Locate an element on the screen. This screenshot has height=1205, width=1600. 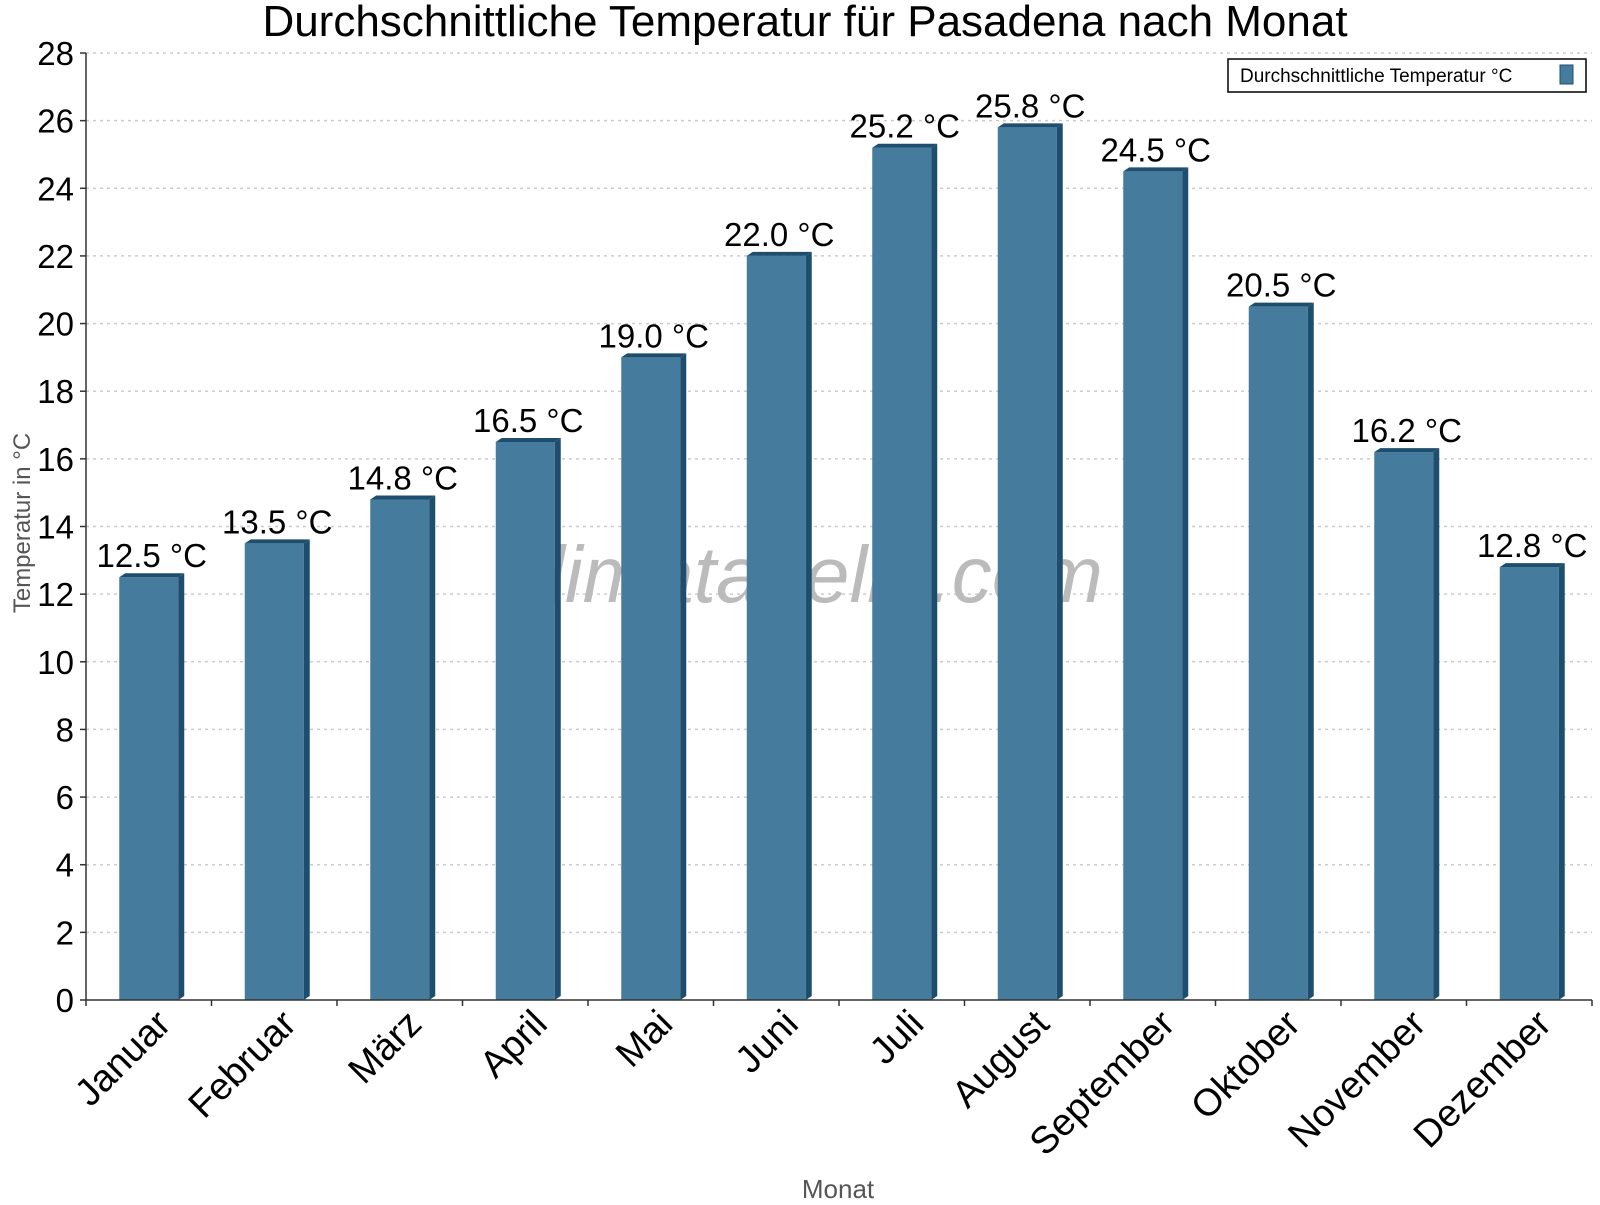
y-tick-label: 26 is located at coordinates (55, 121).